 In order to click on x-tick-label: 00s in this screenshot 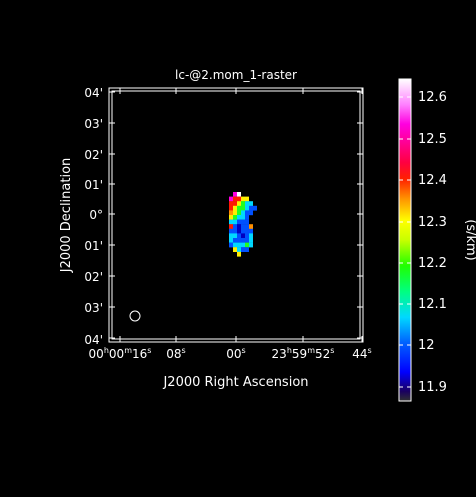, I will do `click(235, 353)`.